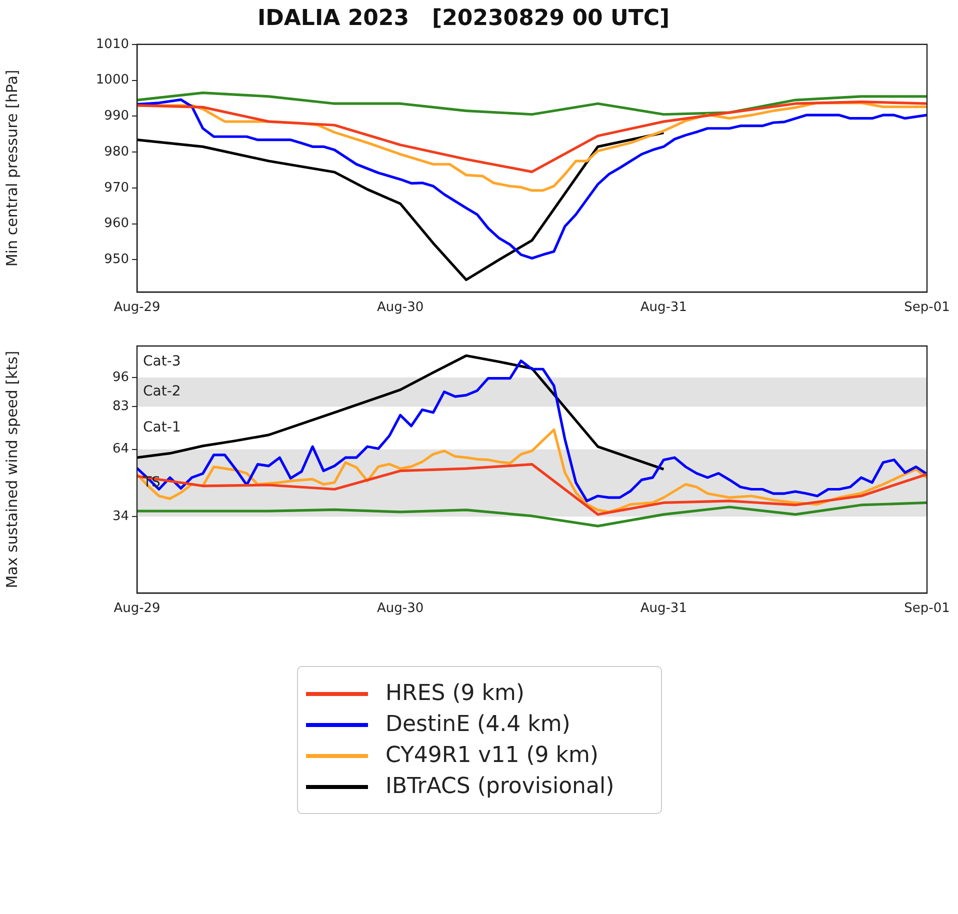 The image size is (958, 914). What do you see at coordinates (162, 428) in the screenshot?
I see `band-label: Cat-1` at bounding box center [162, 428].